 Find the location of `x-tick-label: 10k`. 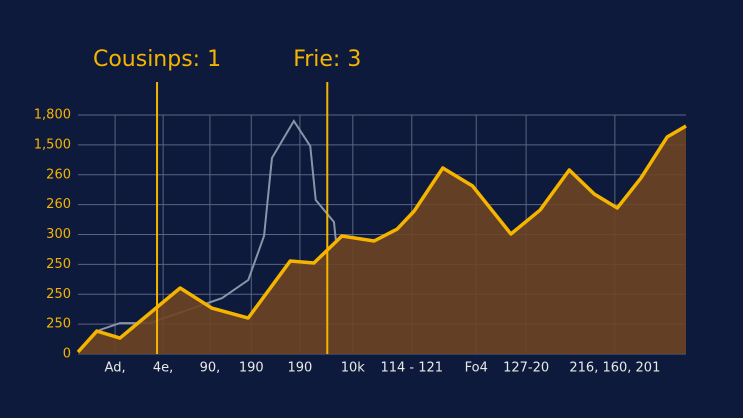

x-tick-label: 10k is located at coordinates (353, 368).